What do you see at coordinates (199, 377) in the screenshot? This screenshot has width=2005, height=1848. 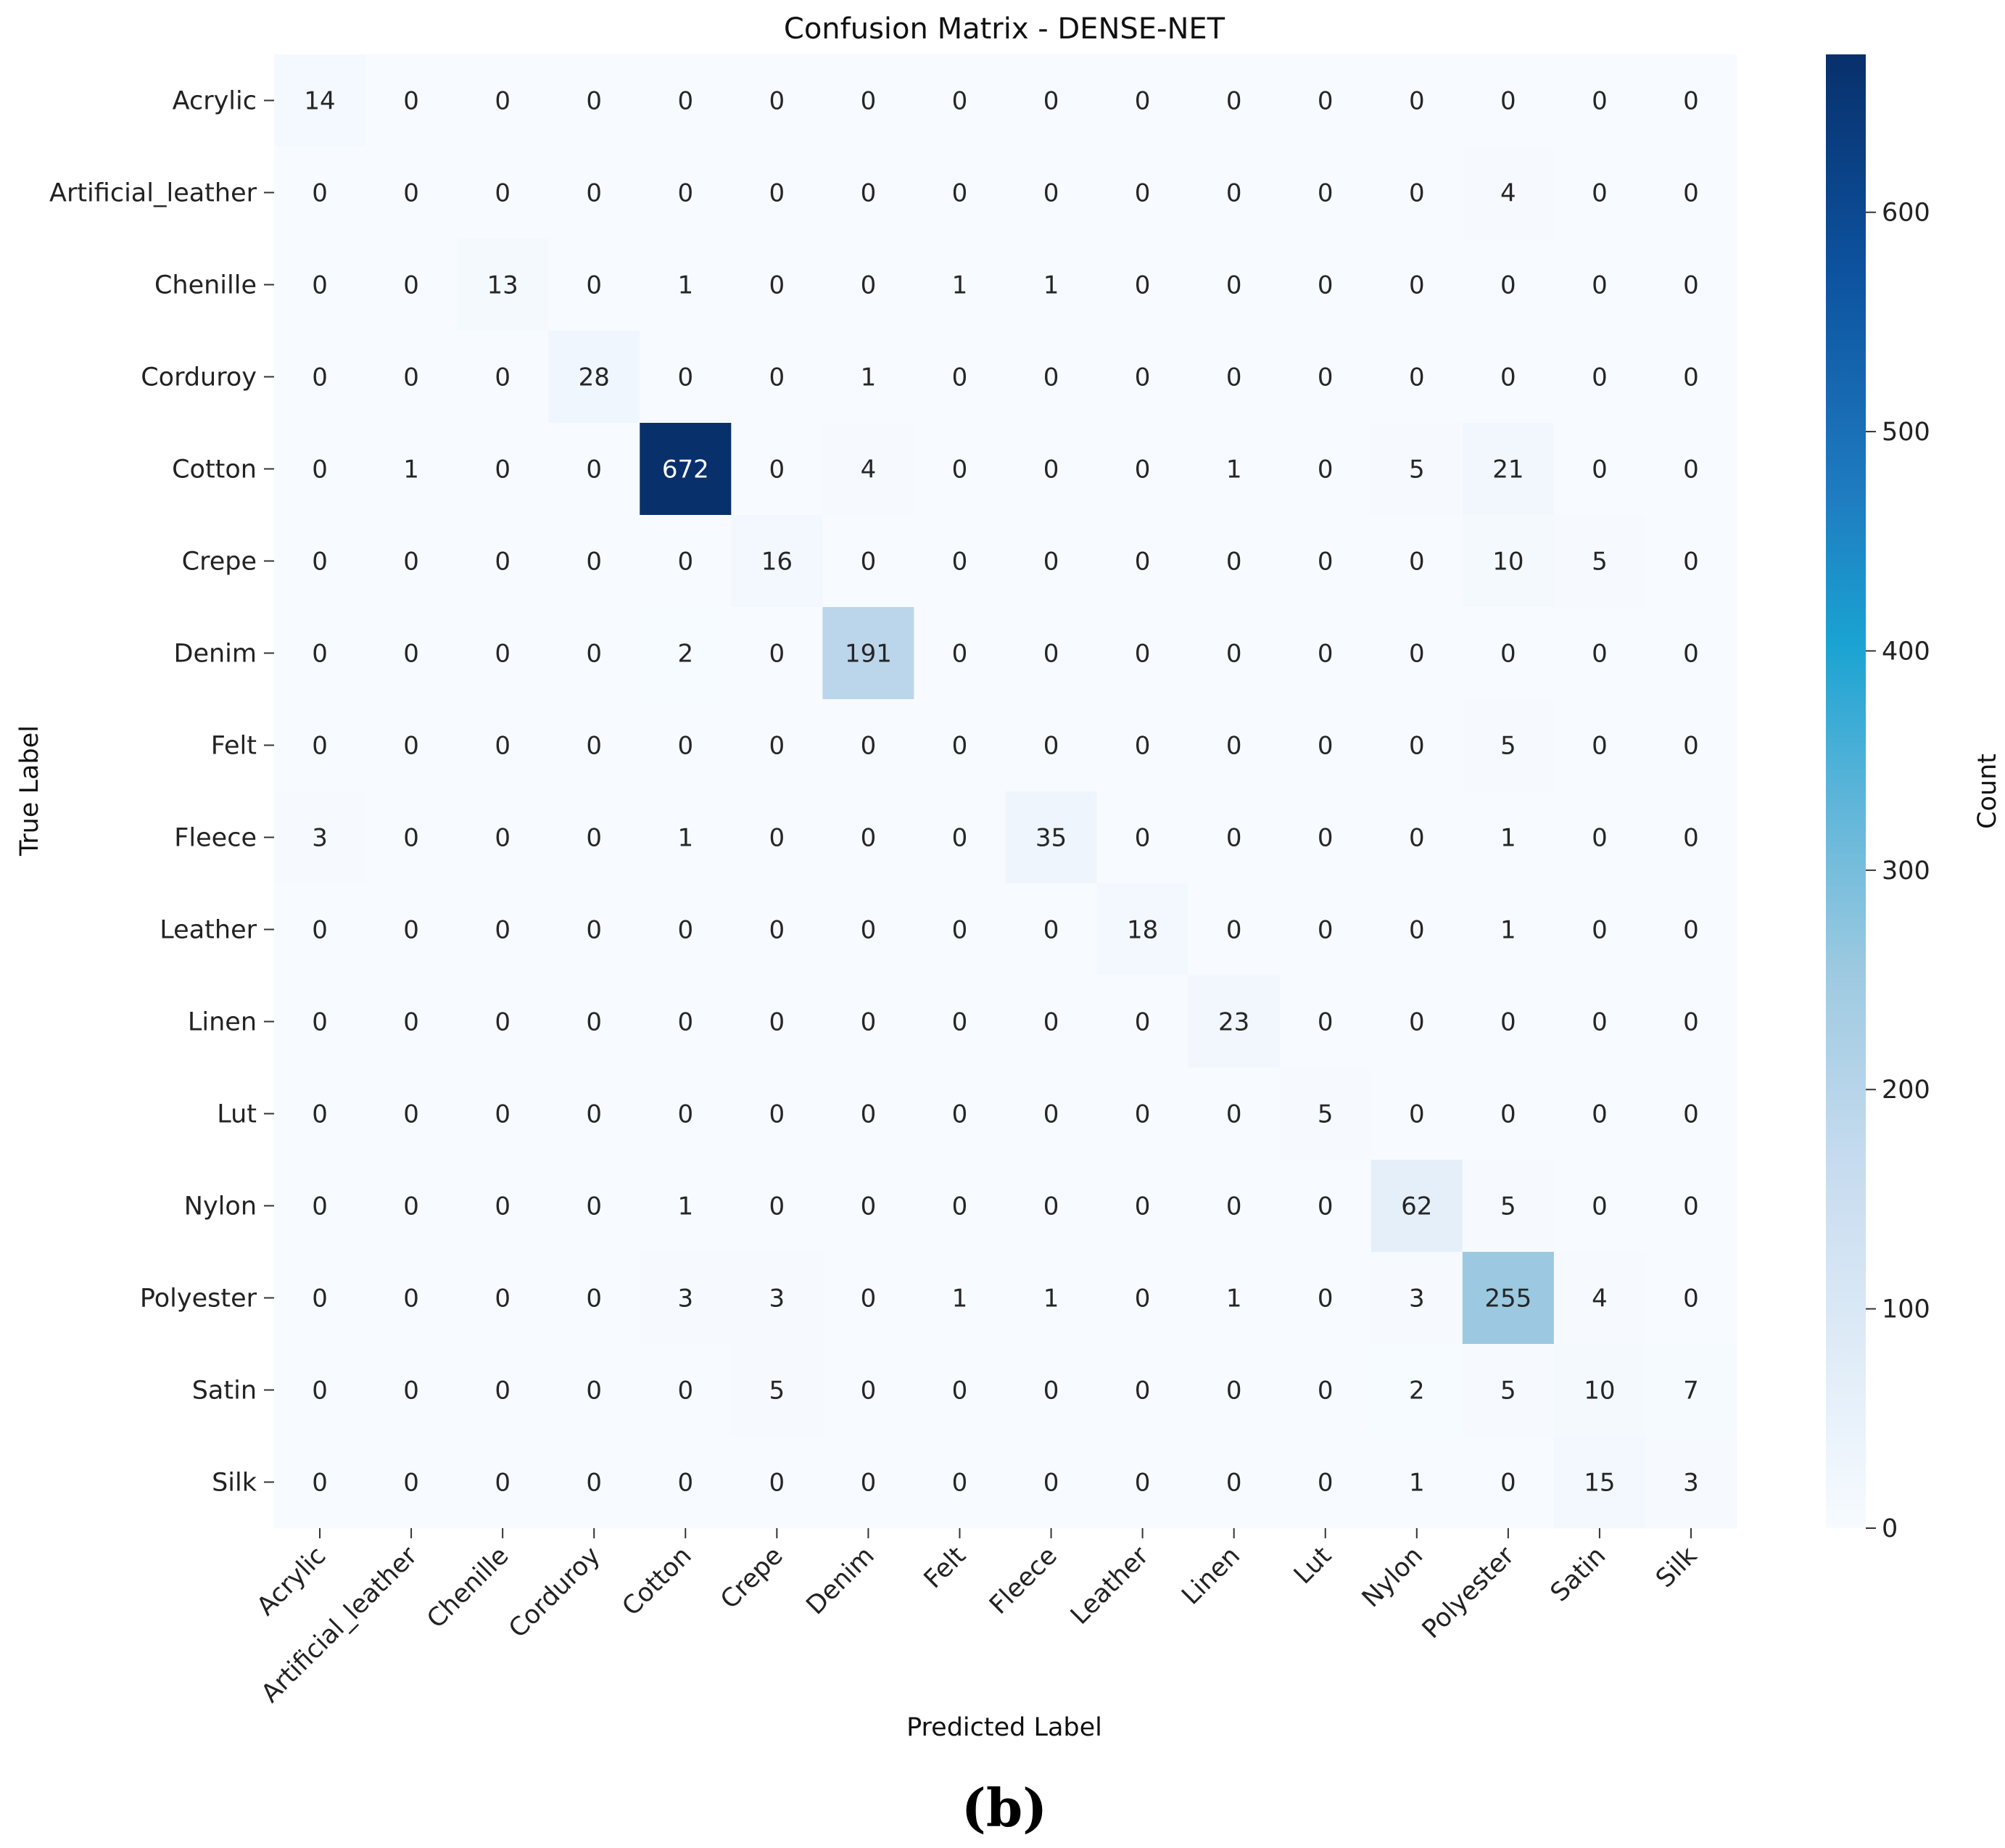 I see `y-tick-label: Corduroy` at bounding box center [199, 377].